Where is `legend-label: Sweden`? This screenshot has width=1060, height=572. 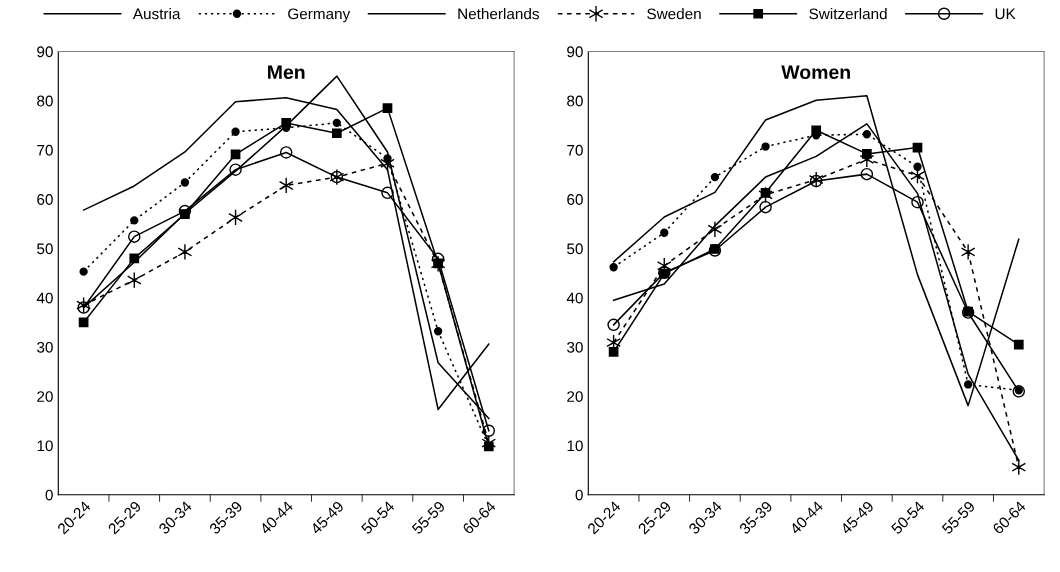 legend-label: Sweden is located at coordinates (674, 14).